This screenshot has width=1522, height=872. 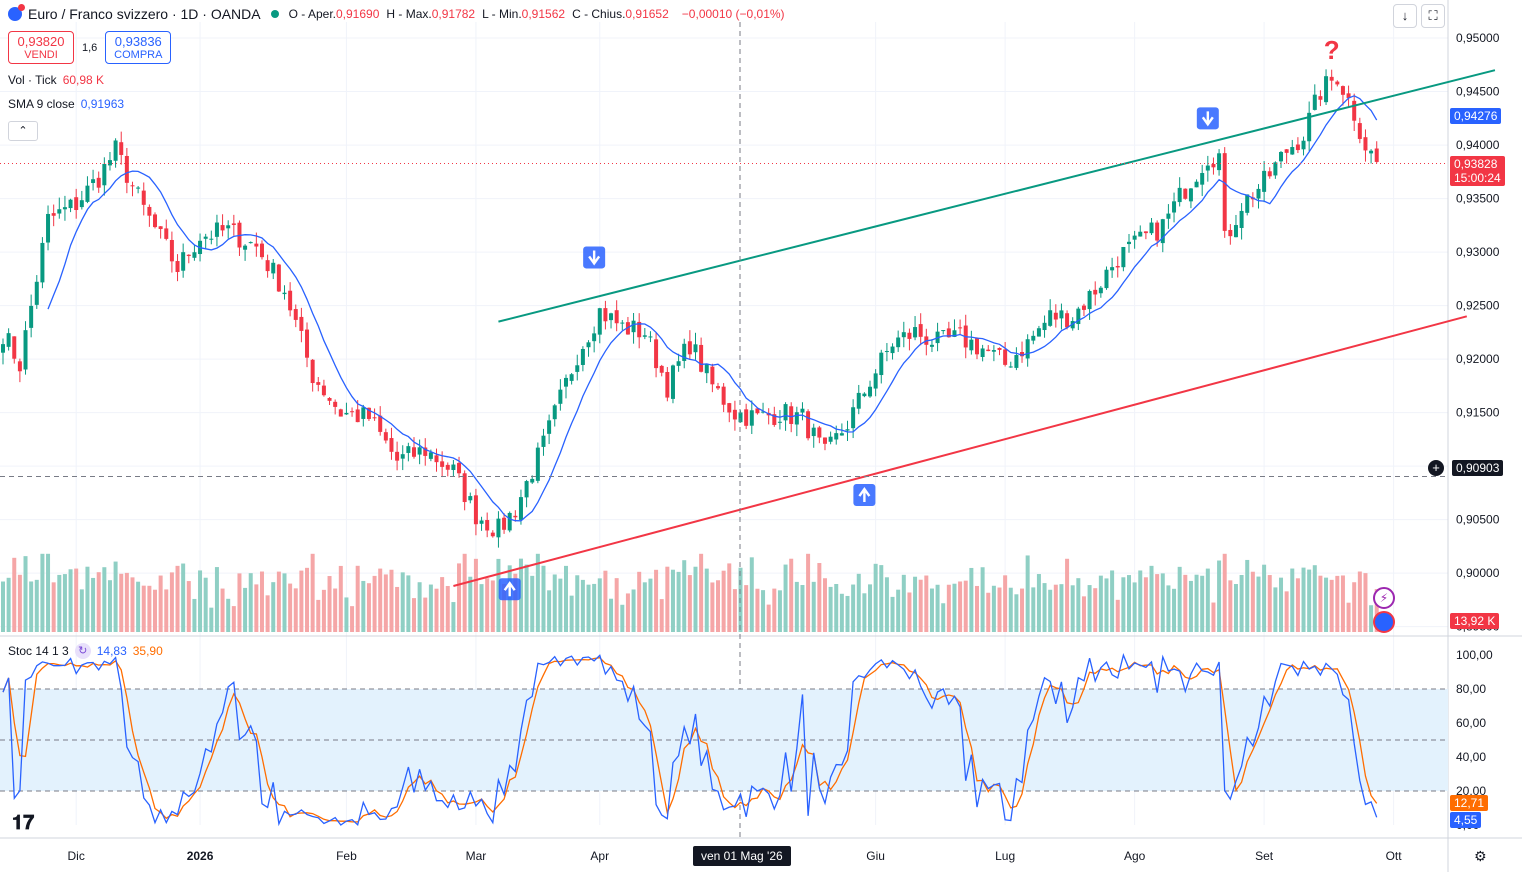 What do you see at coordinates (66, 104) in the screenshot?
I see `sma-legend: SMA 9 close 0,91963` at bounding box center [66, 104].